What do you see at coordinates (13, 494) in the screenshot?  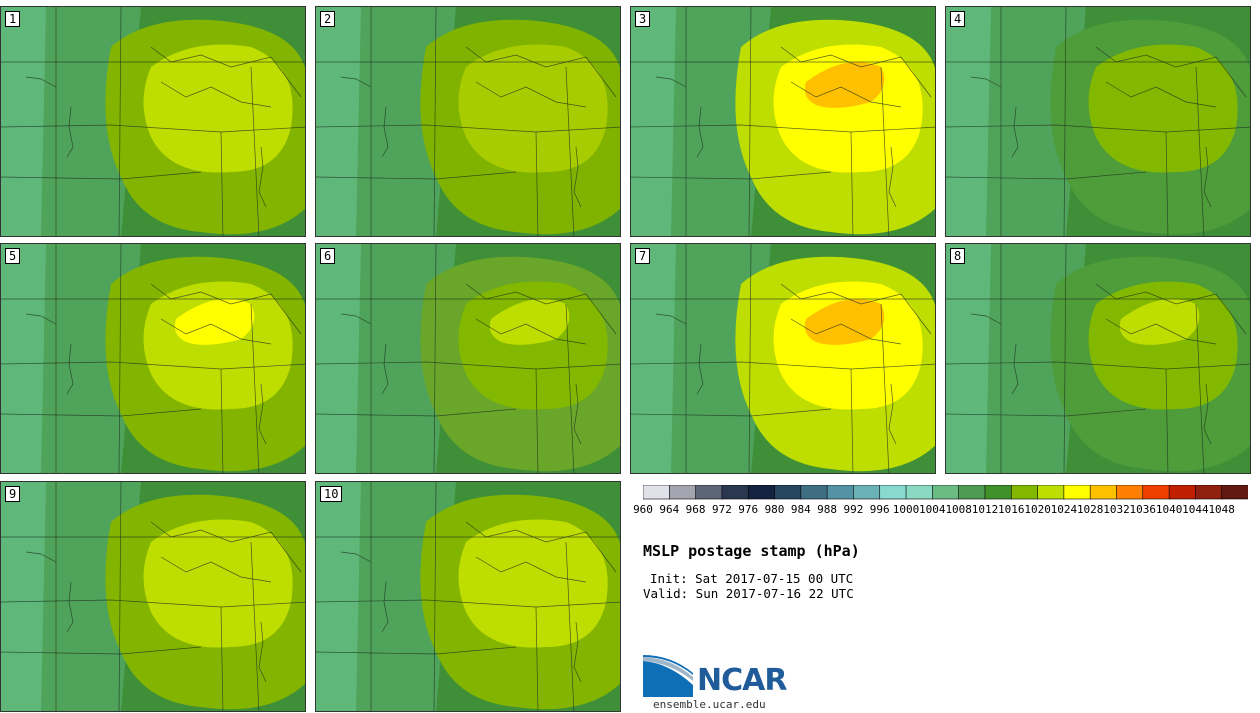 I see `member-label: 9` at bounding box center [13, 494].